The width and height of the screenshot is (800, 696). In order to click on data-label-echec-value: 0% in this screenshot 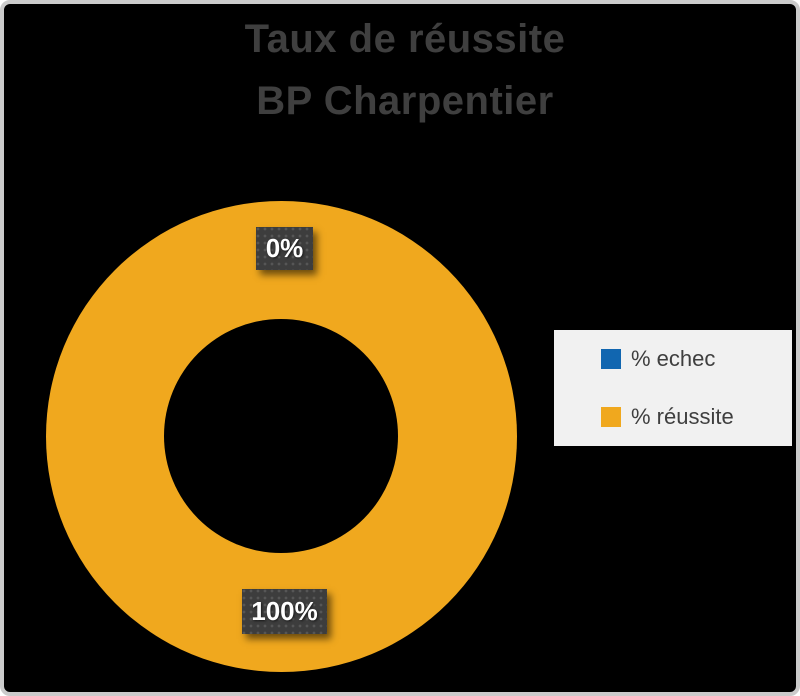, I will do `click(284, 248)`.